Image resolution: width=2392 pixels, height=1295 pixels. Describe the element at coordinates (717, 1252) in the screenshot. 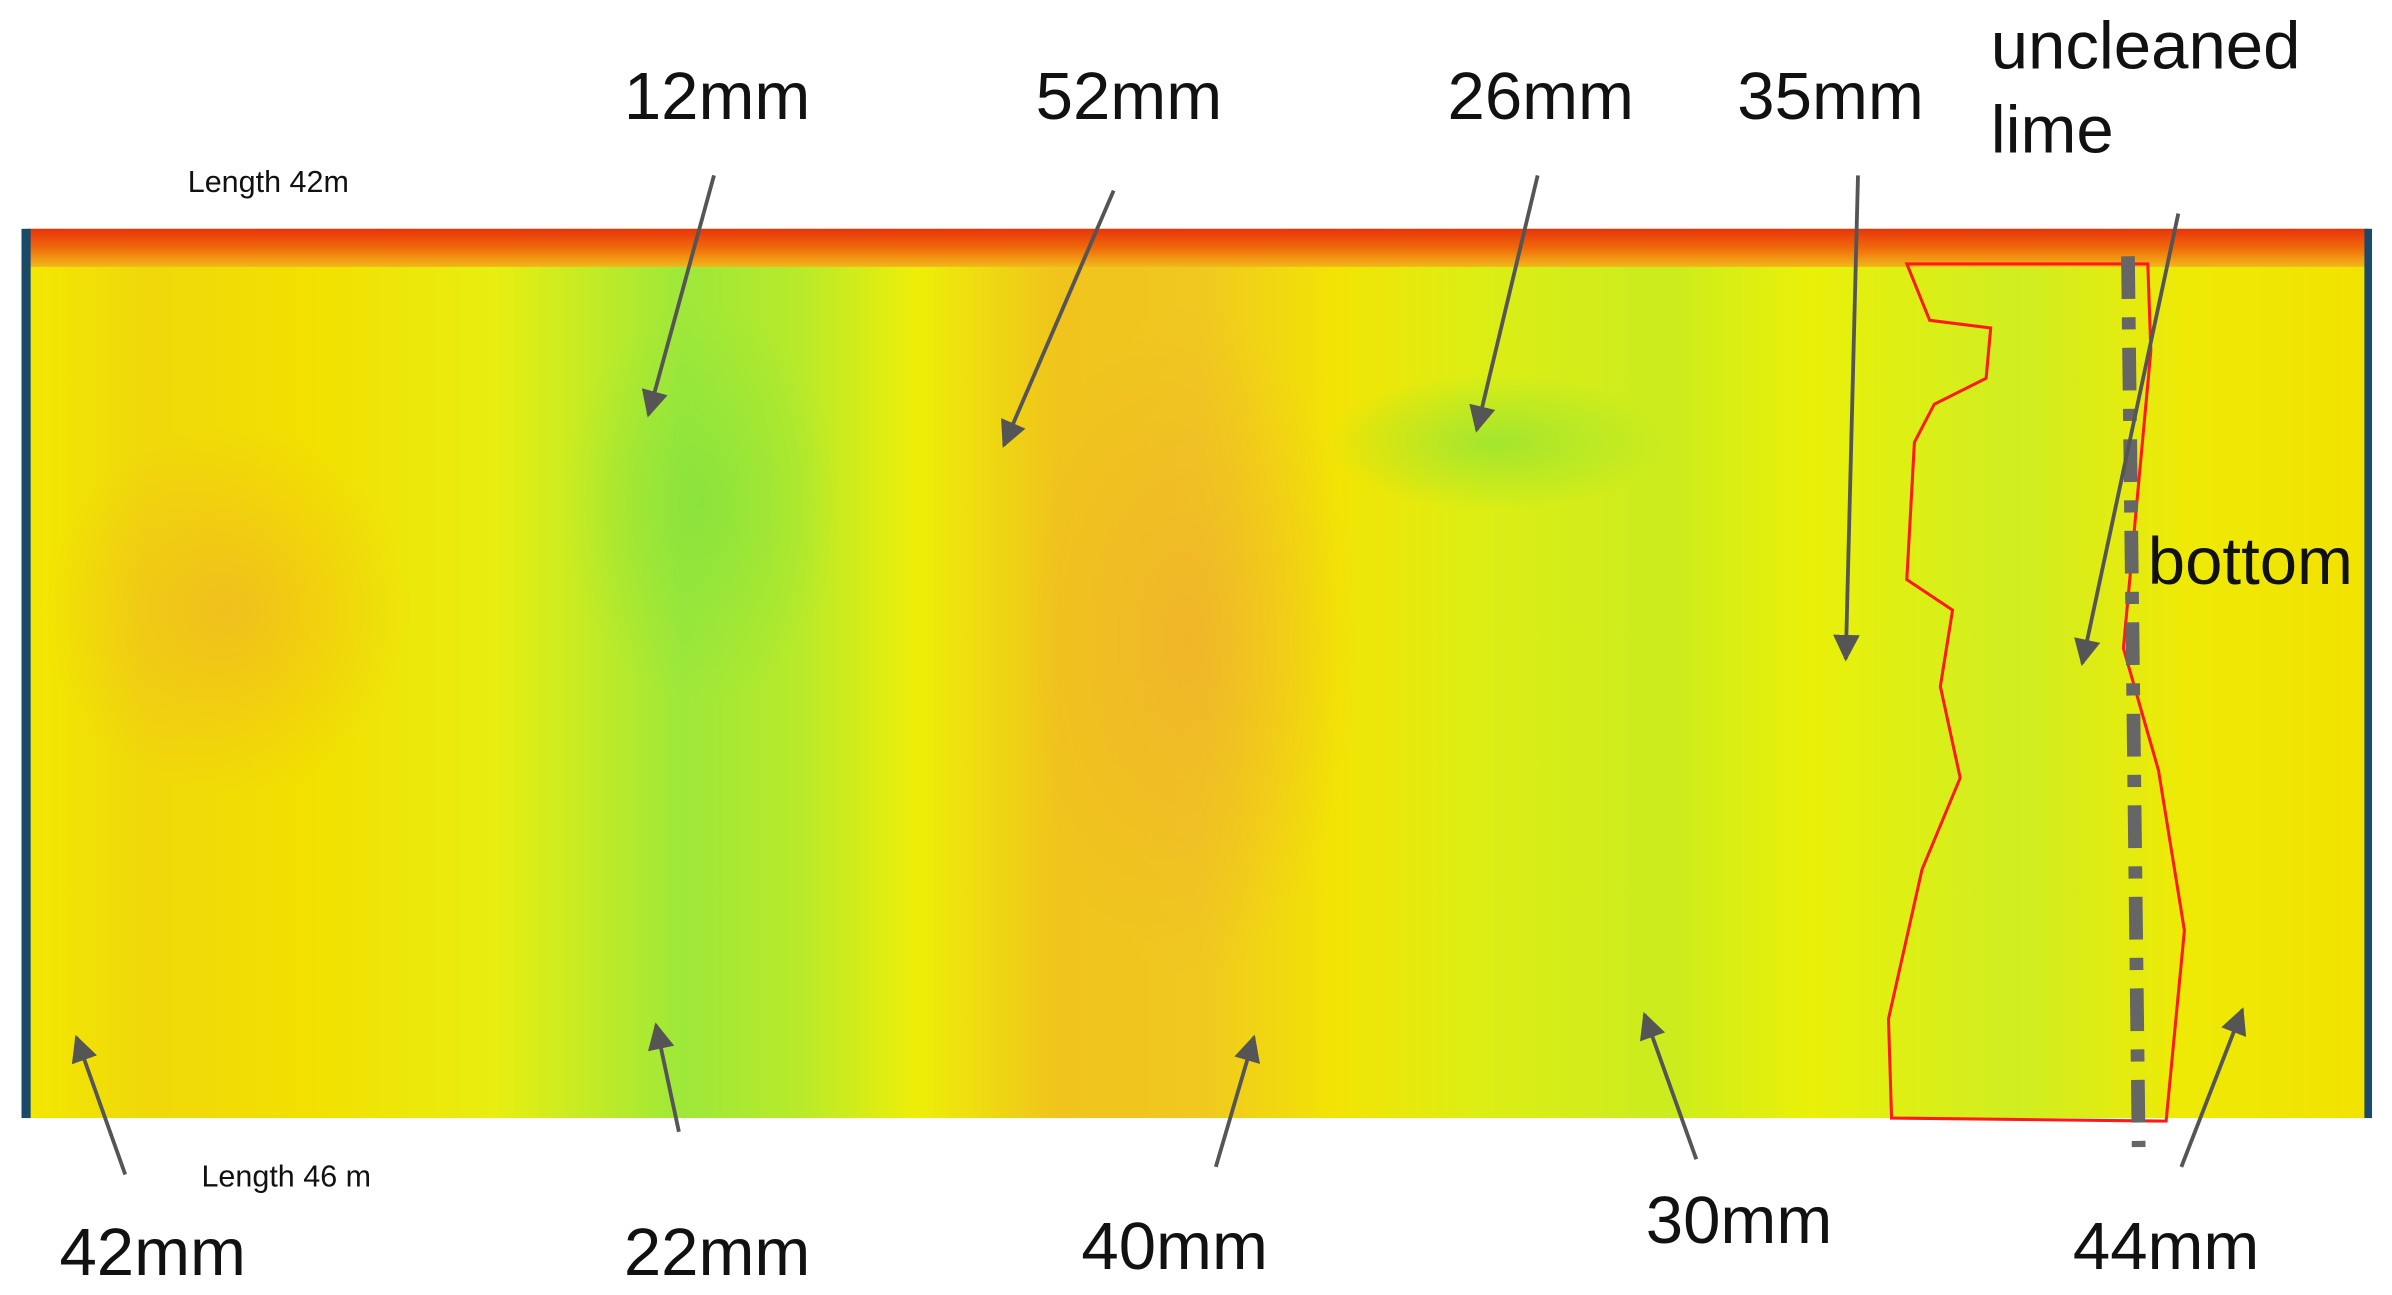

I see `thickness-label: 22mm` at that location.